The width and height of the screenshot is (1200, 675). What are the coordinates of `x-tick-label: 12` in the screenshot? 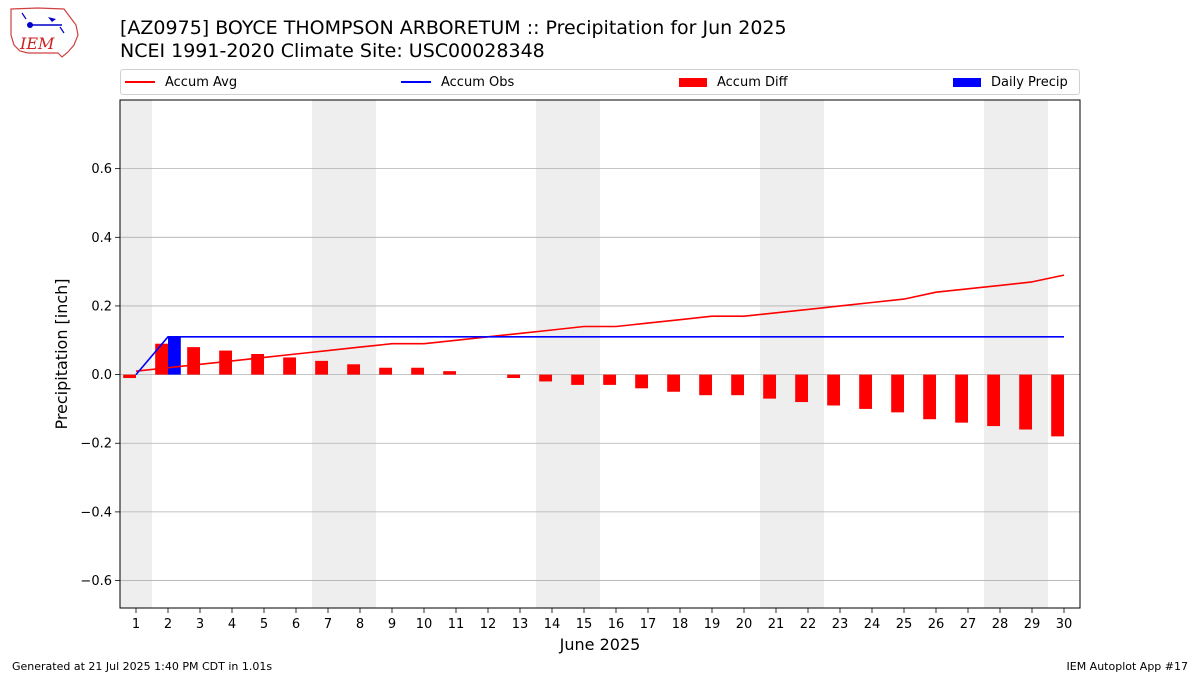 It's located at (488, 624).